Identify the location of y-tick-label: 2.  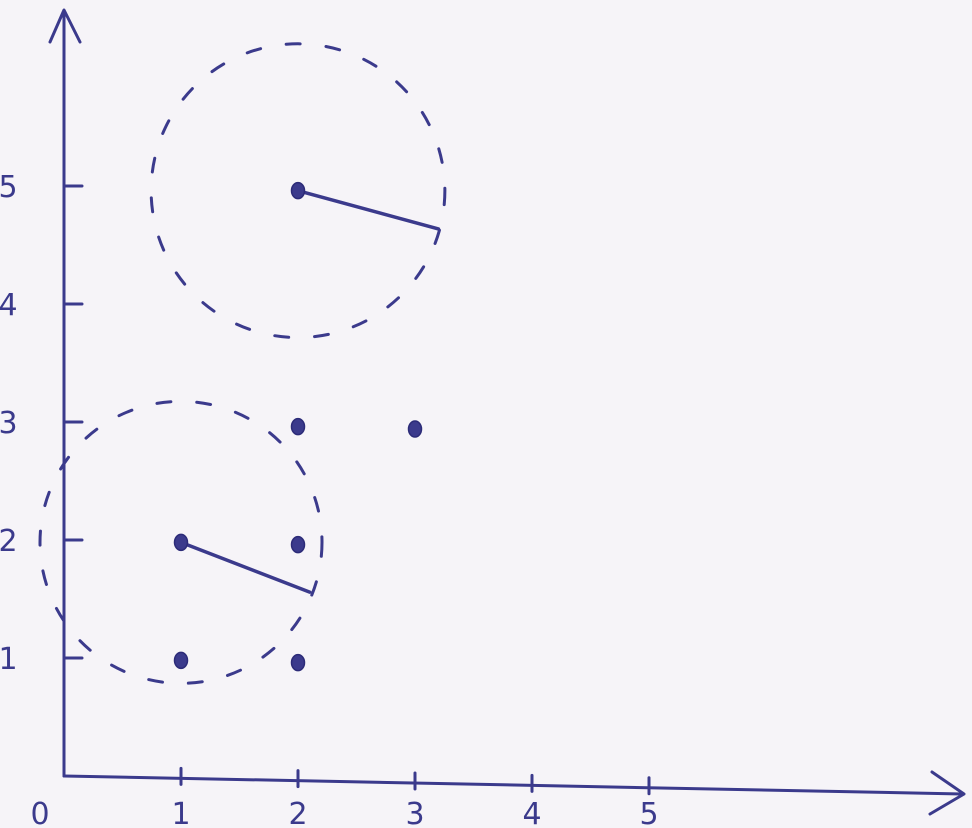
(9, 541).